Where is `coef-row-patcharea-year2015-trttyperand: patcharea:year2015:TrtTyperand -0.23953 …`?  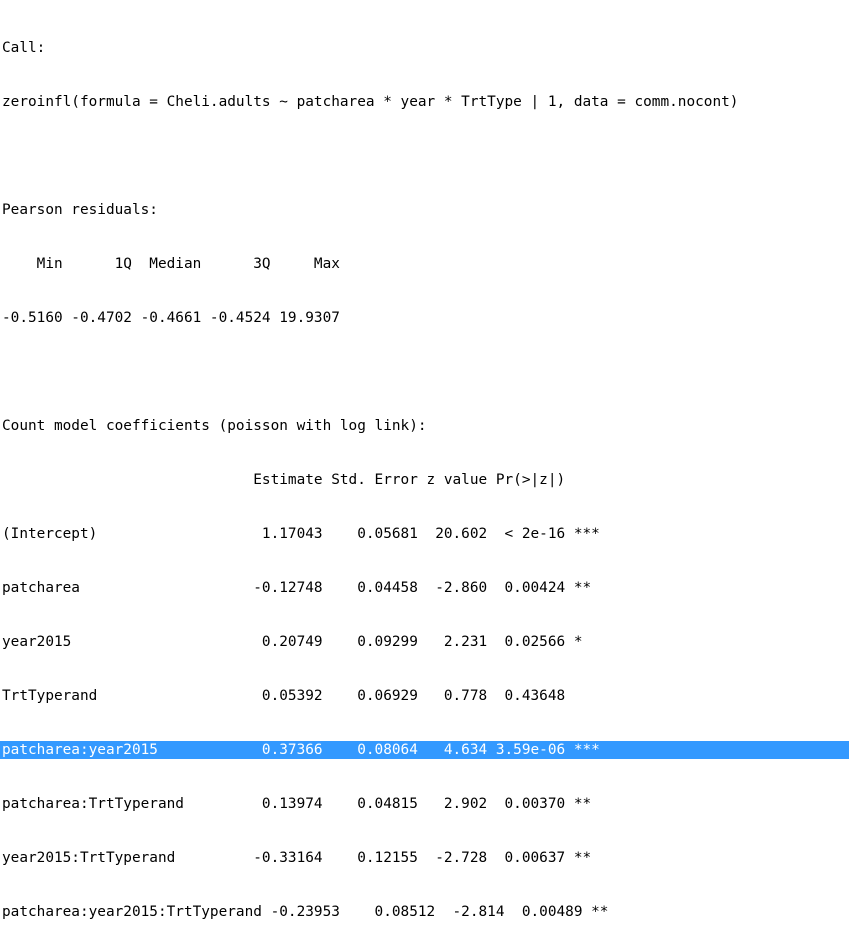
coef-row-patcharea-year2015-trttyperand: patcharea:year2015:TrtTyperand -0.23953 … is located at coordinates (310, 912).